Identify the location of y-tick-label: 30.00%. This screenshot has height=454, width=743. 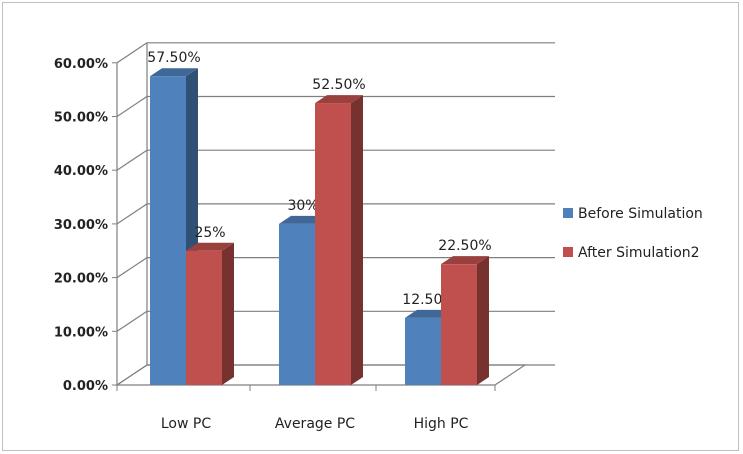
(81, 225).